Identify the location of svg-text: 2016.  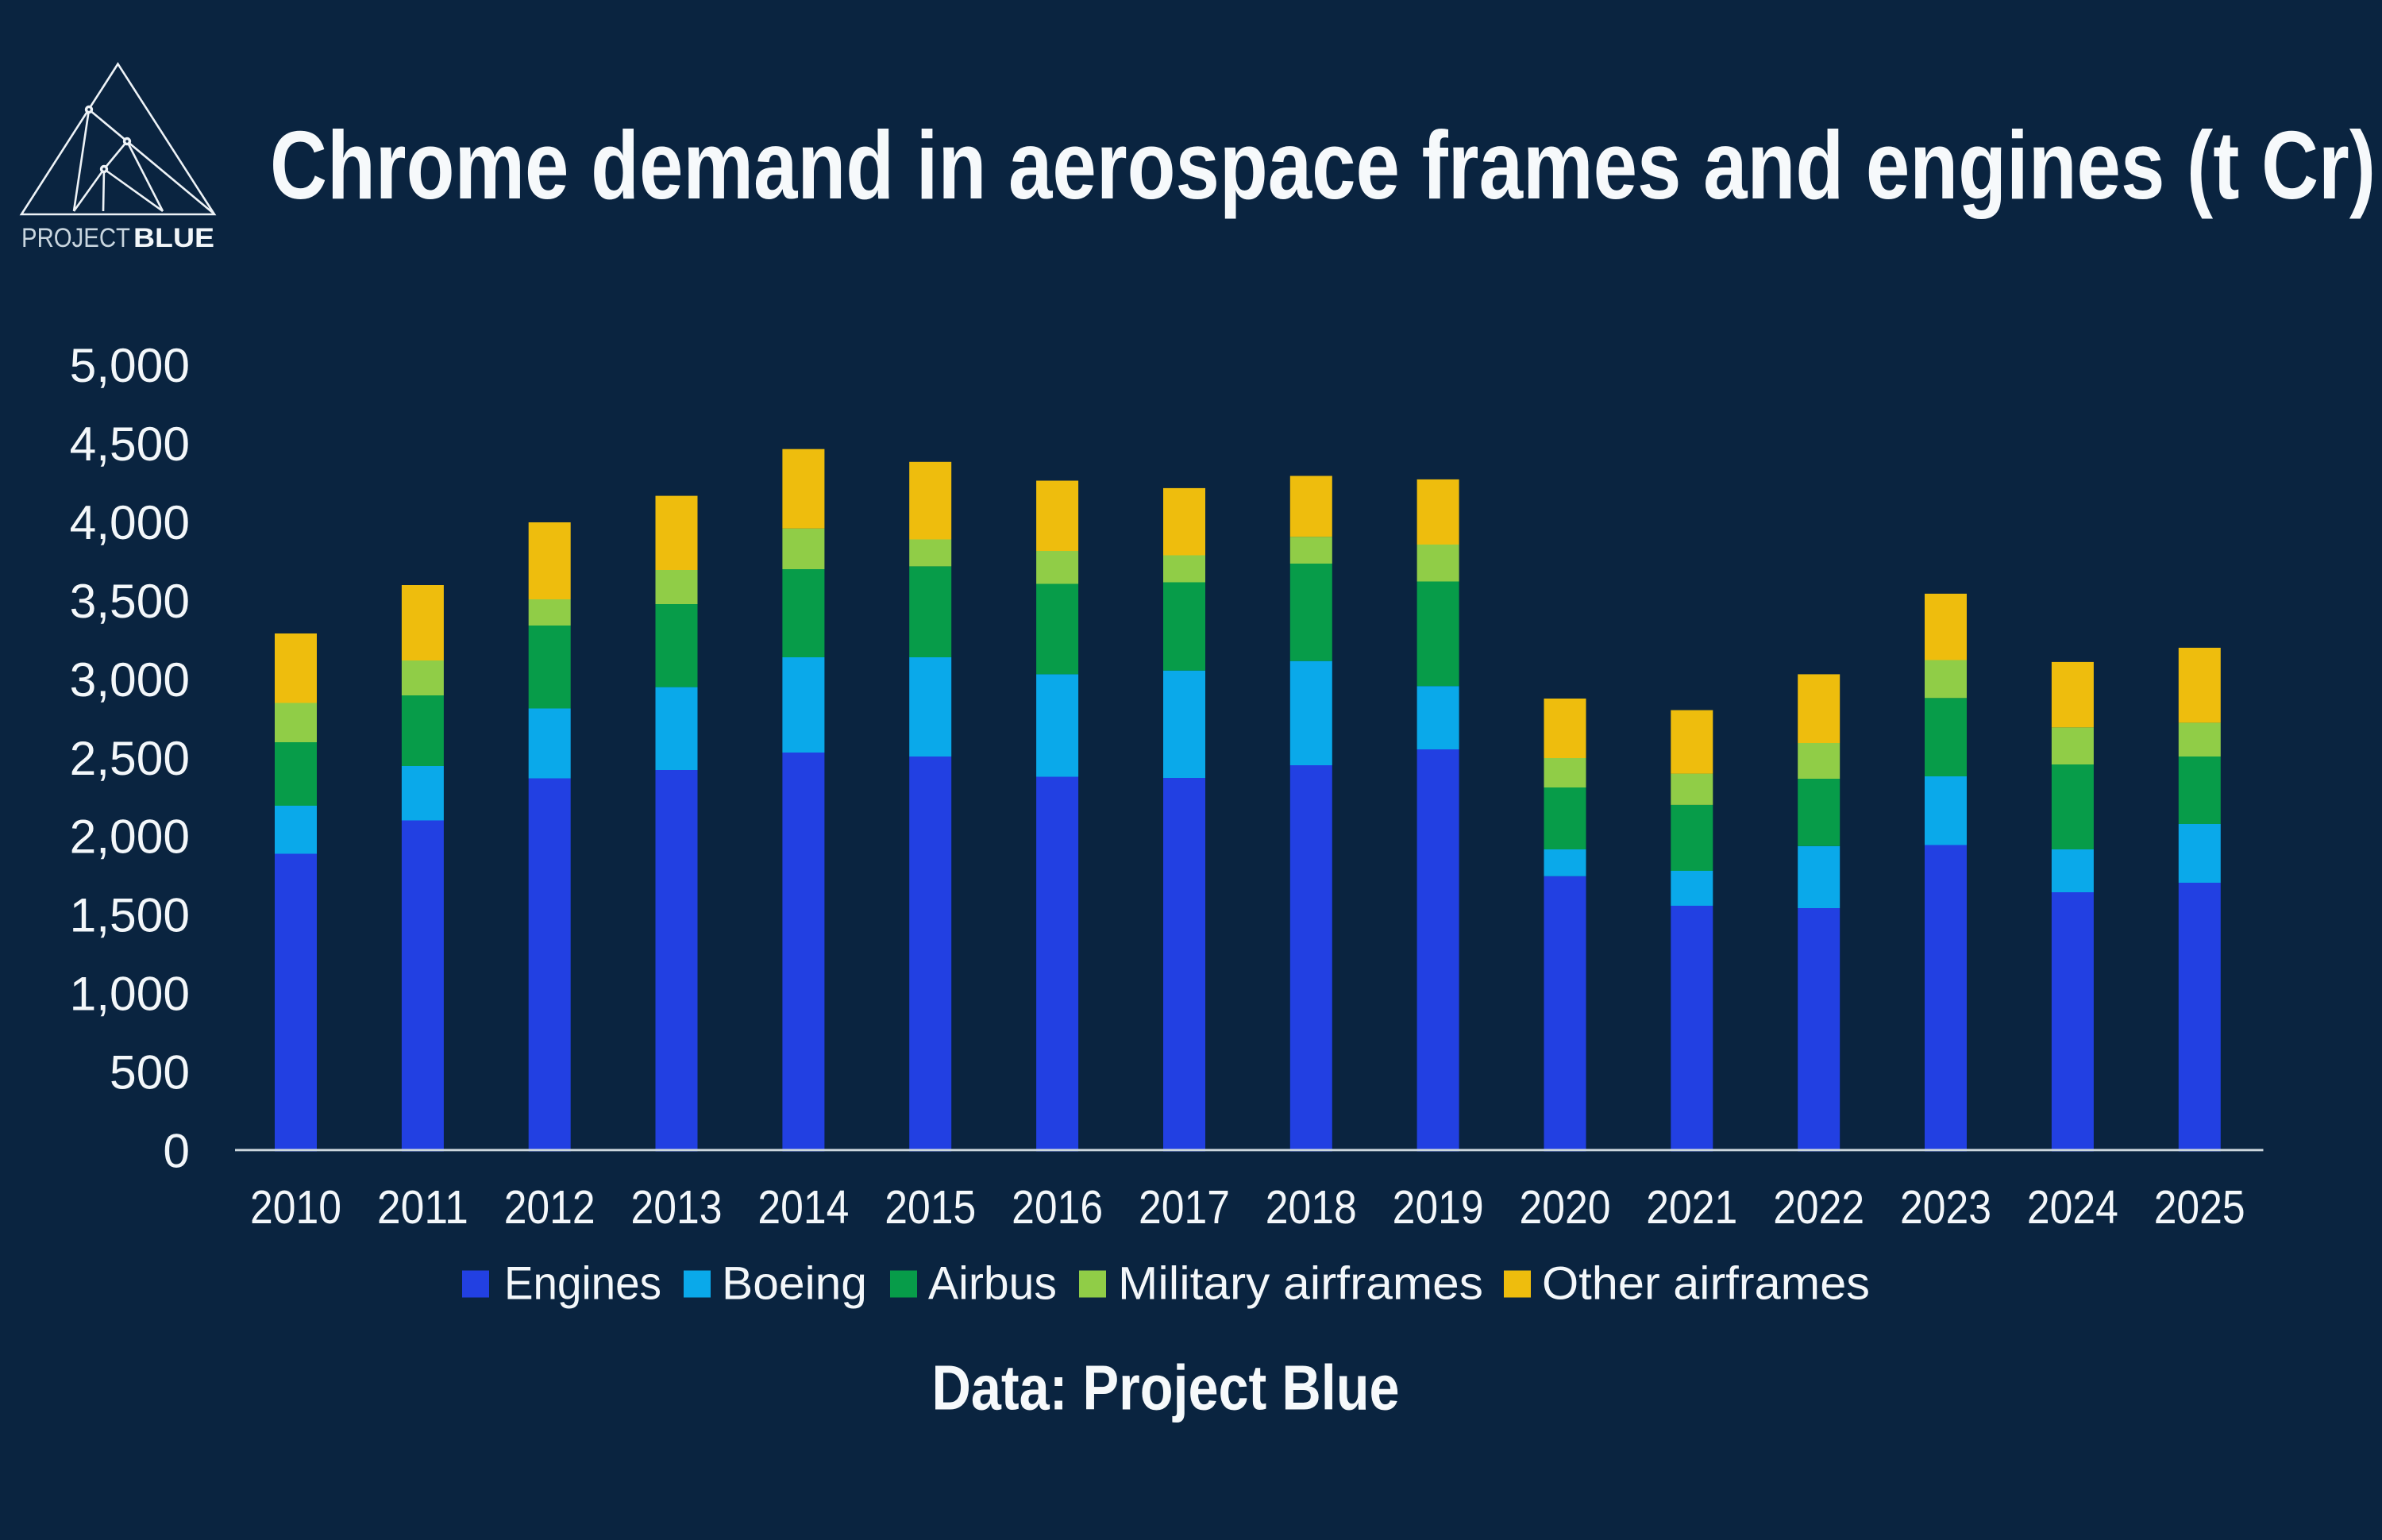
(1057, 1207).